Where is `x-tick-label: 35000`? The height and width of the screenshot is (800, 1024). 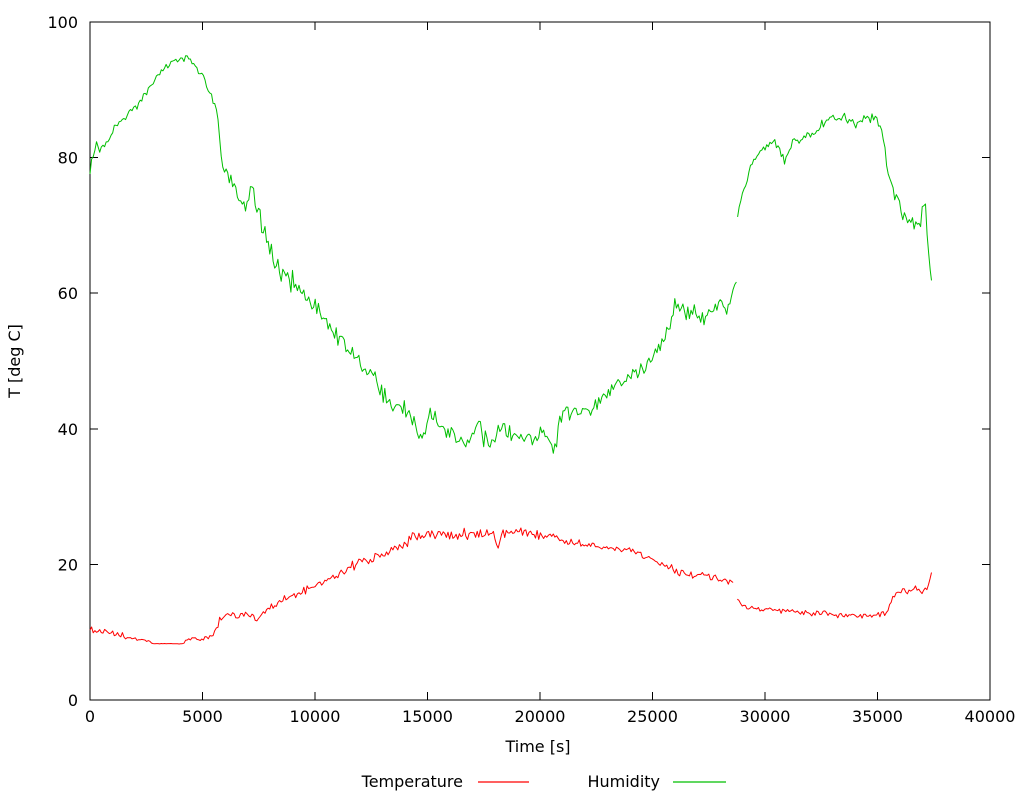 x-tick-label: 35000 is located at coordinates (877, 716).